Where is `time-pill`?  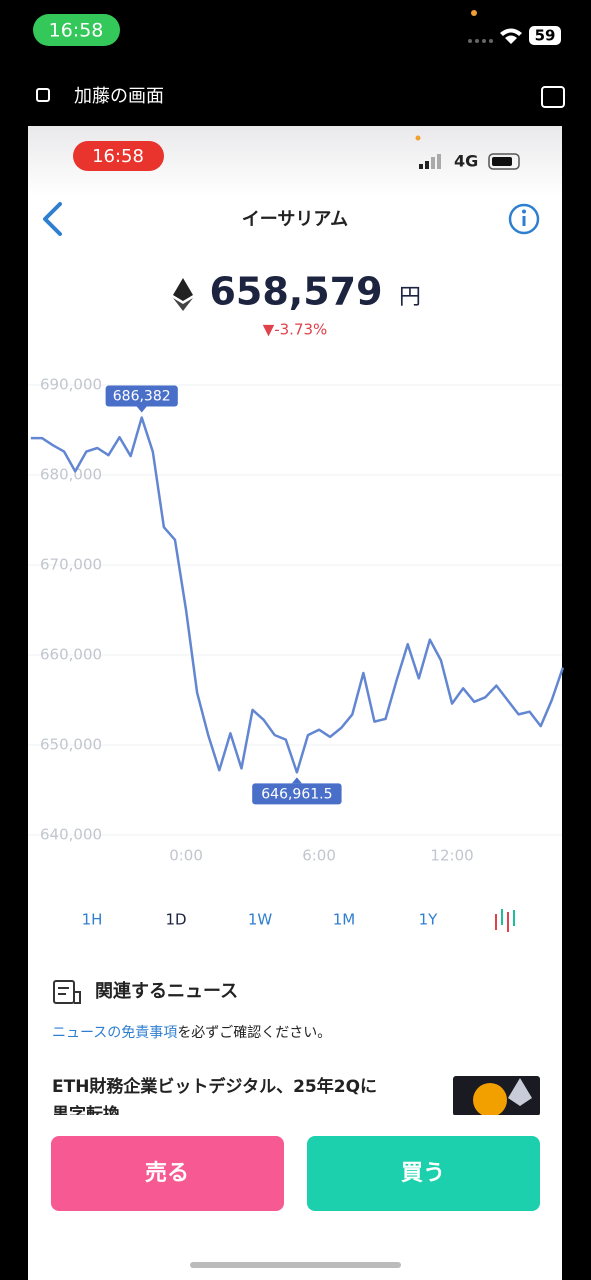
time-pill is located at coordinates (76, 30).